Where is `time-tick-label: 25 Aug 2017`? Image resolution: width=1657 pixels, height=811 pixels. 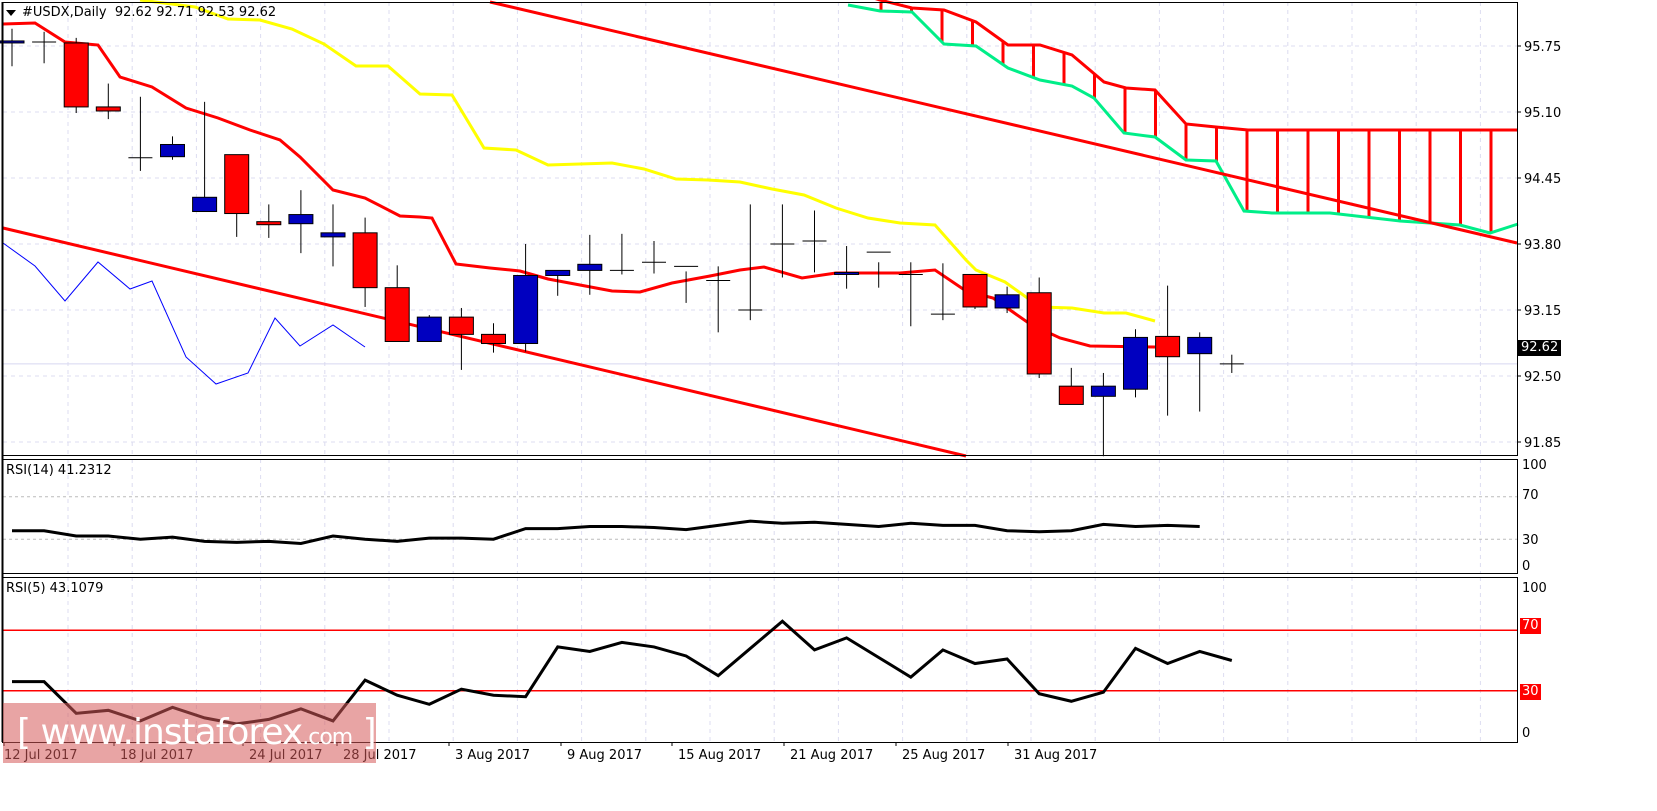
time-tick-label: 25 Aug 2017 is located at coordinates (943, 755).